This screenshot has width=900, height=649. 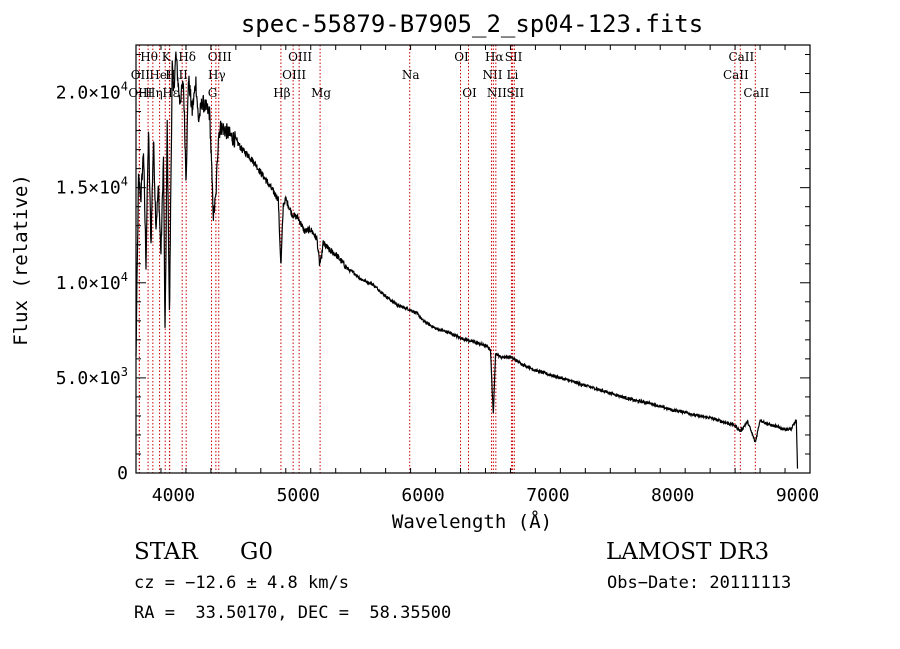 I want to click on chart-title: spec-55879-B7905_2_sp04-123.fits, so click(x=472, y=24).